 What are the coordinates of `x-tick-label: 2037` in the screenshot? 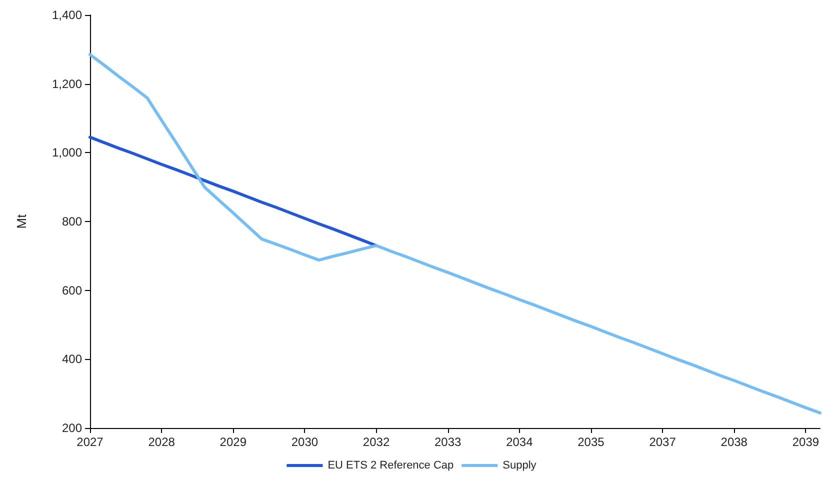 It's located at (662, 442).